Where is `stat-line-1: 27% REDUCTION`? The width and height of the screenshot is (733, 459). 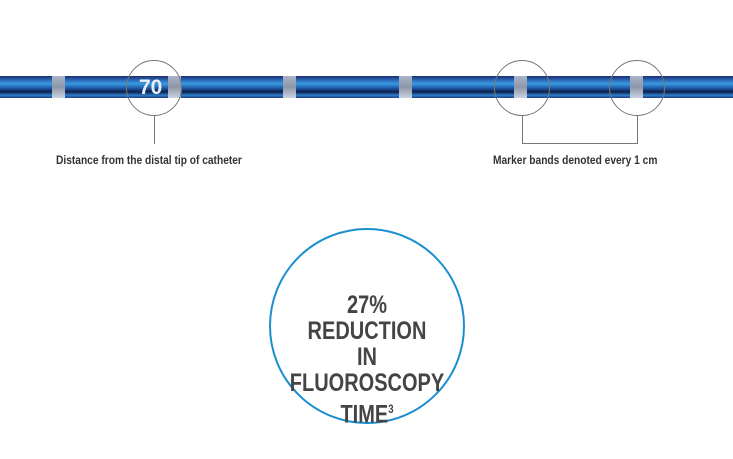
stat-line-1: 27% REDUCTION is located at coordinates (367, 318).